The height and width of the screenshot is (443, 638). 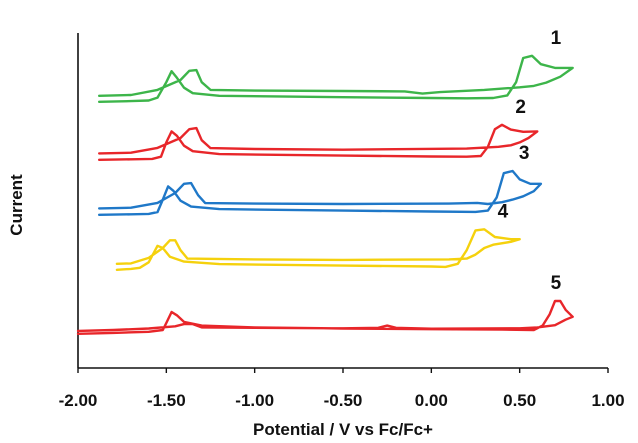 What do you see at coordinates (16, 205) in the screenshot?
I see `y-axis-title: Current` at bounding box center [16, 205].